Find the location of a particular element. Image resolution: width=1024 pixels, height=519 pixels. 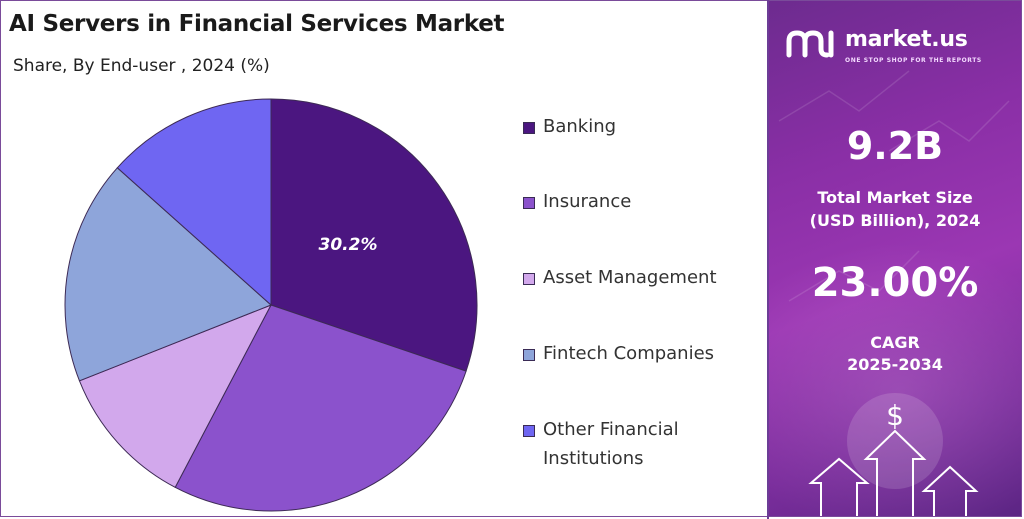

growth-arrows-icon is located at coordinates (893, 472).